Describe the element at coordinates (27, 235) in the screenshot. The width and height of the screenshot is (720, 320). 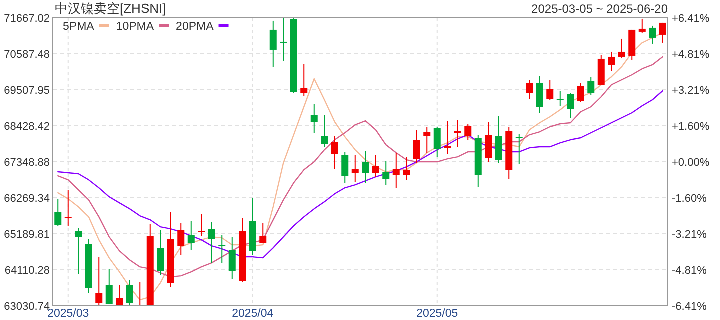
I see `y-tick-label: 65189.81` at that location.